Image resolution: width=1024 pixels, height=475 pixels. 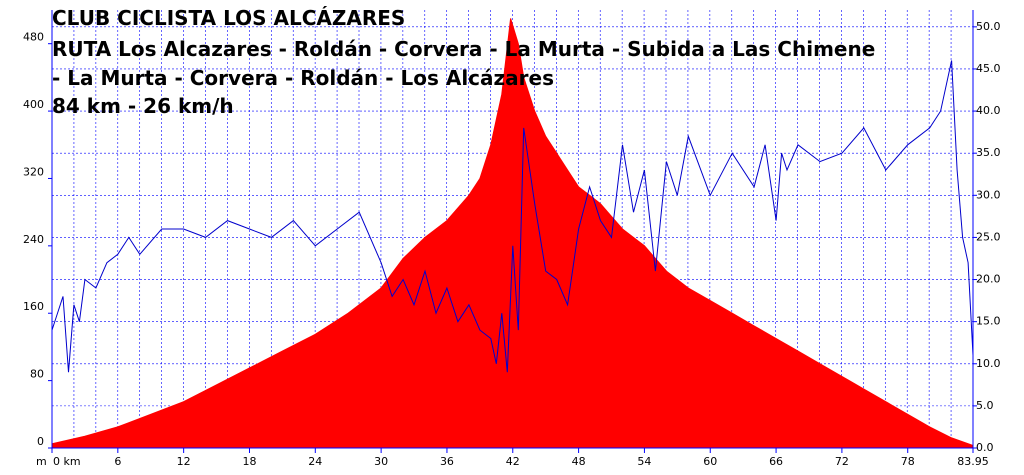 What do you see at coordinates (447, 461) in the screenshot?
I see `x-tick-label: 36` at bounding box center [447, 461].